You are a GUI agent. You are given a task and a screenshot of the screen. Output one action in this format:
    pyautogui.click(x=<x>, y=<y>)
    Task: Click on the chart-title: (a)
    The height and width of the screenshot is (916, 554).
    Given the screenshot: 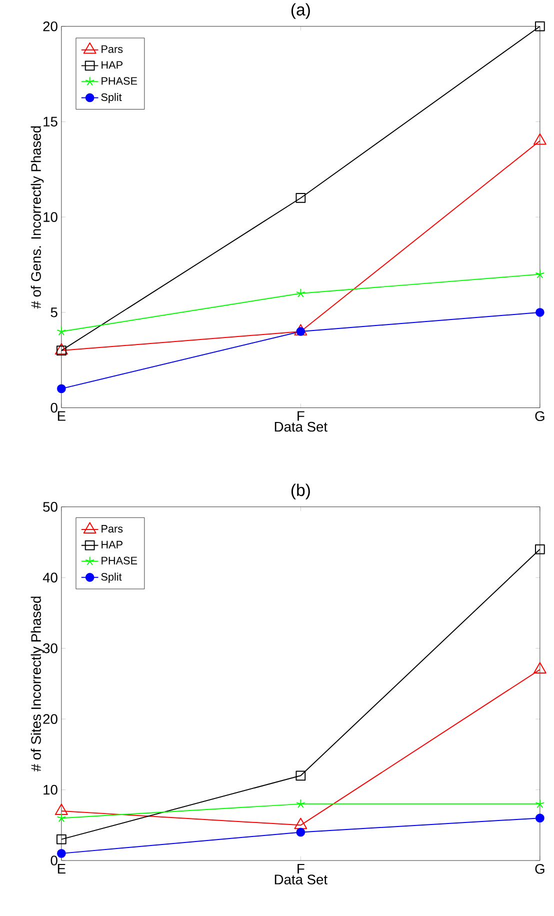 What is the action you would take?
    pyautogui.click(x=301, y=11)
    